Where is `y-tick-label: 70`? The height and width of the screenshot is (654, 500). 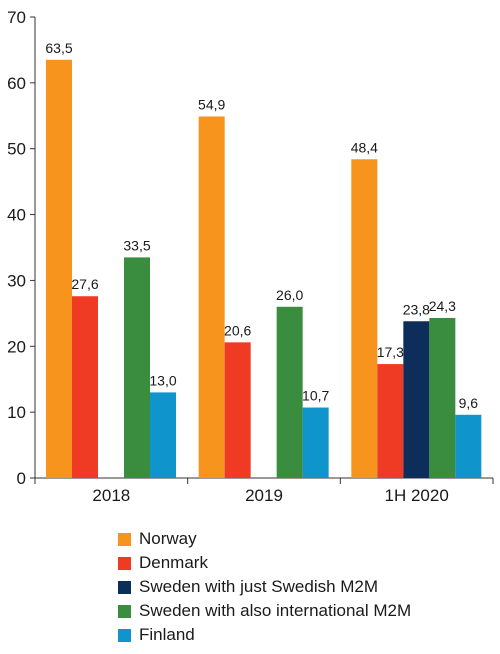 y-tick-label: 70 is located at coordinates (16, 17).